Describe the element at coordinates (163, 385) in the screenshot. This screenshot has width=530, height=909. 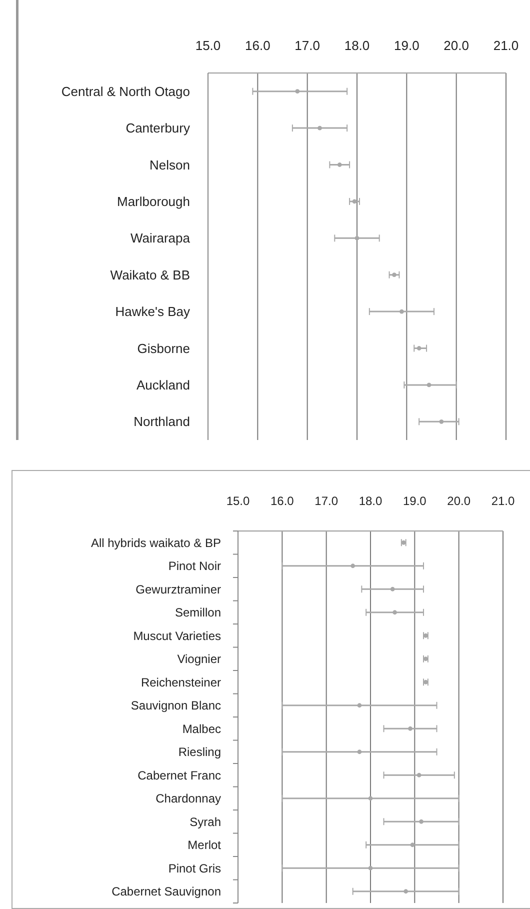
I see `y-tick-label: Auckland` at that location.